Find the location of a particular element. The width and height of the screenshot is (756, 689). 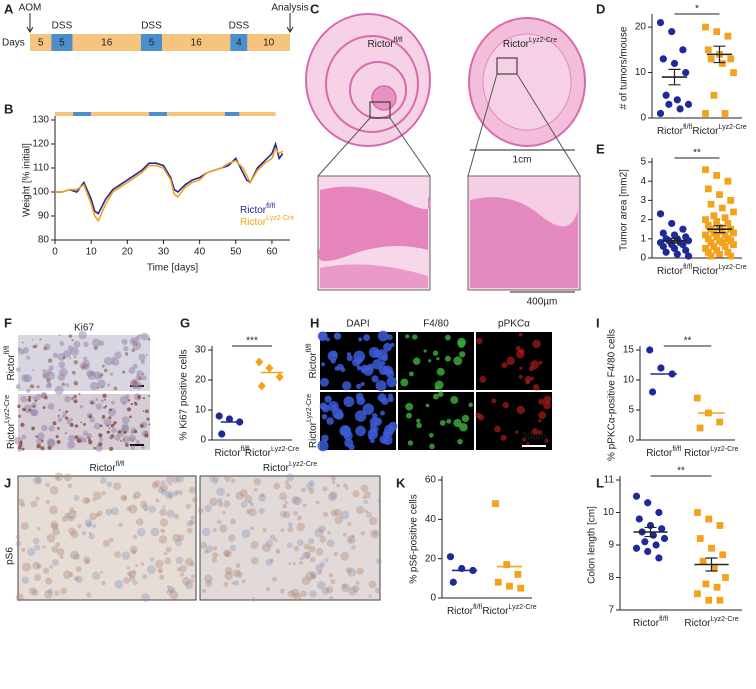

panel-label: L is located at coordinates (600, 482).